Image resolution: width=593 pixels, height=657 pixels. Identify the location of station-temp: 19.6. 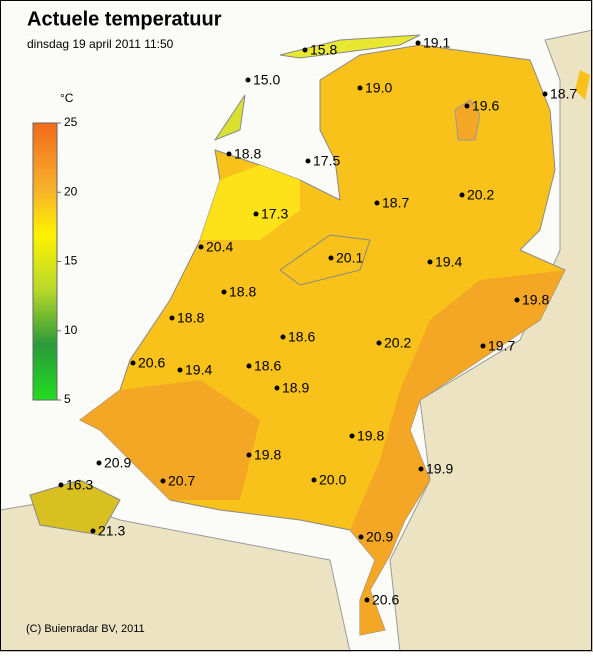
(485, 106).